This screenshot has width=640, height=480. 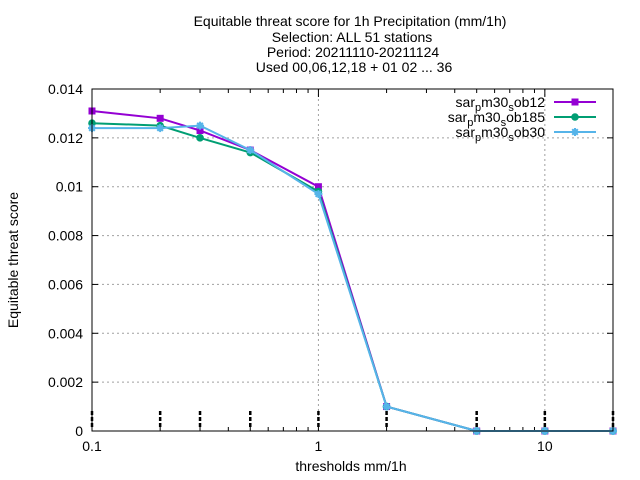 I want to click on legend-label-part: ob30, so click(x=529, y=132).